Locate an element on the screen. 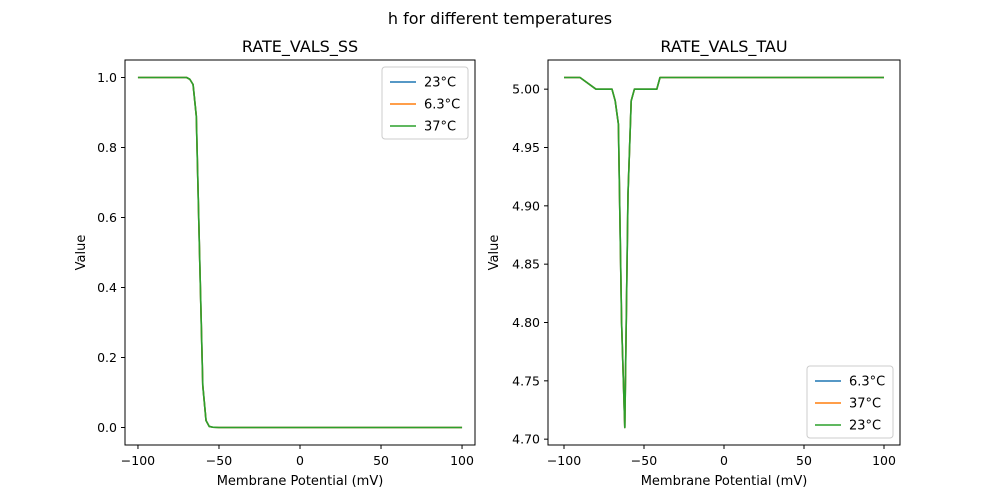  y-tick-label: 1.0 is located at coordinates (107, 77).